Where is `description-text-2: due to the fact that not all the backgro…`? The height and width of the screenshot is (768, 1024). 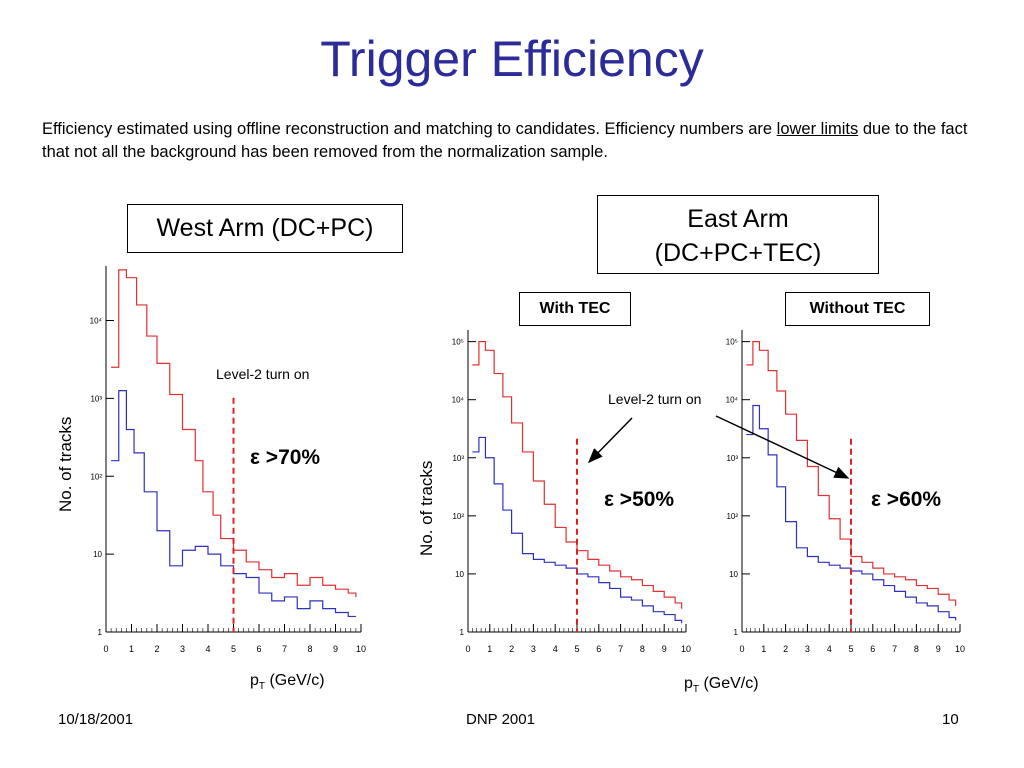 description-text-2: due to the fact that not all the backgro… is located at coordinates (505, 140).